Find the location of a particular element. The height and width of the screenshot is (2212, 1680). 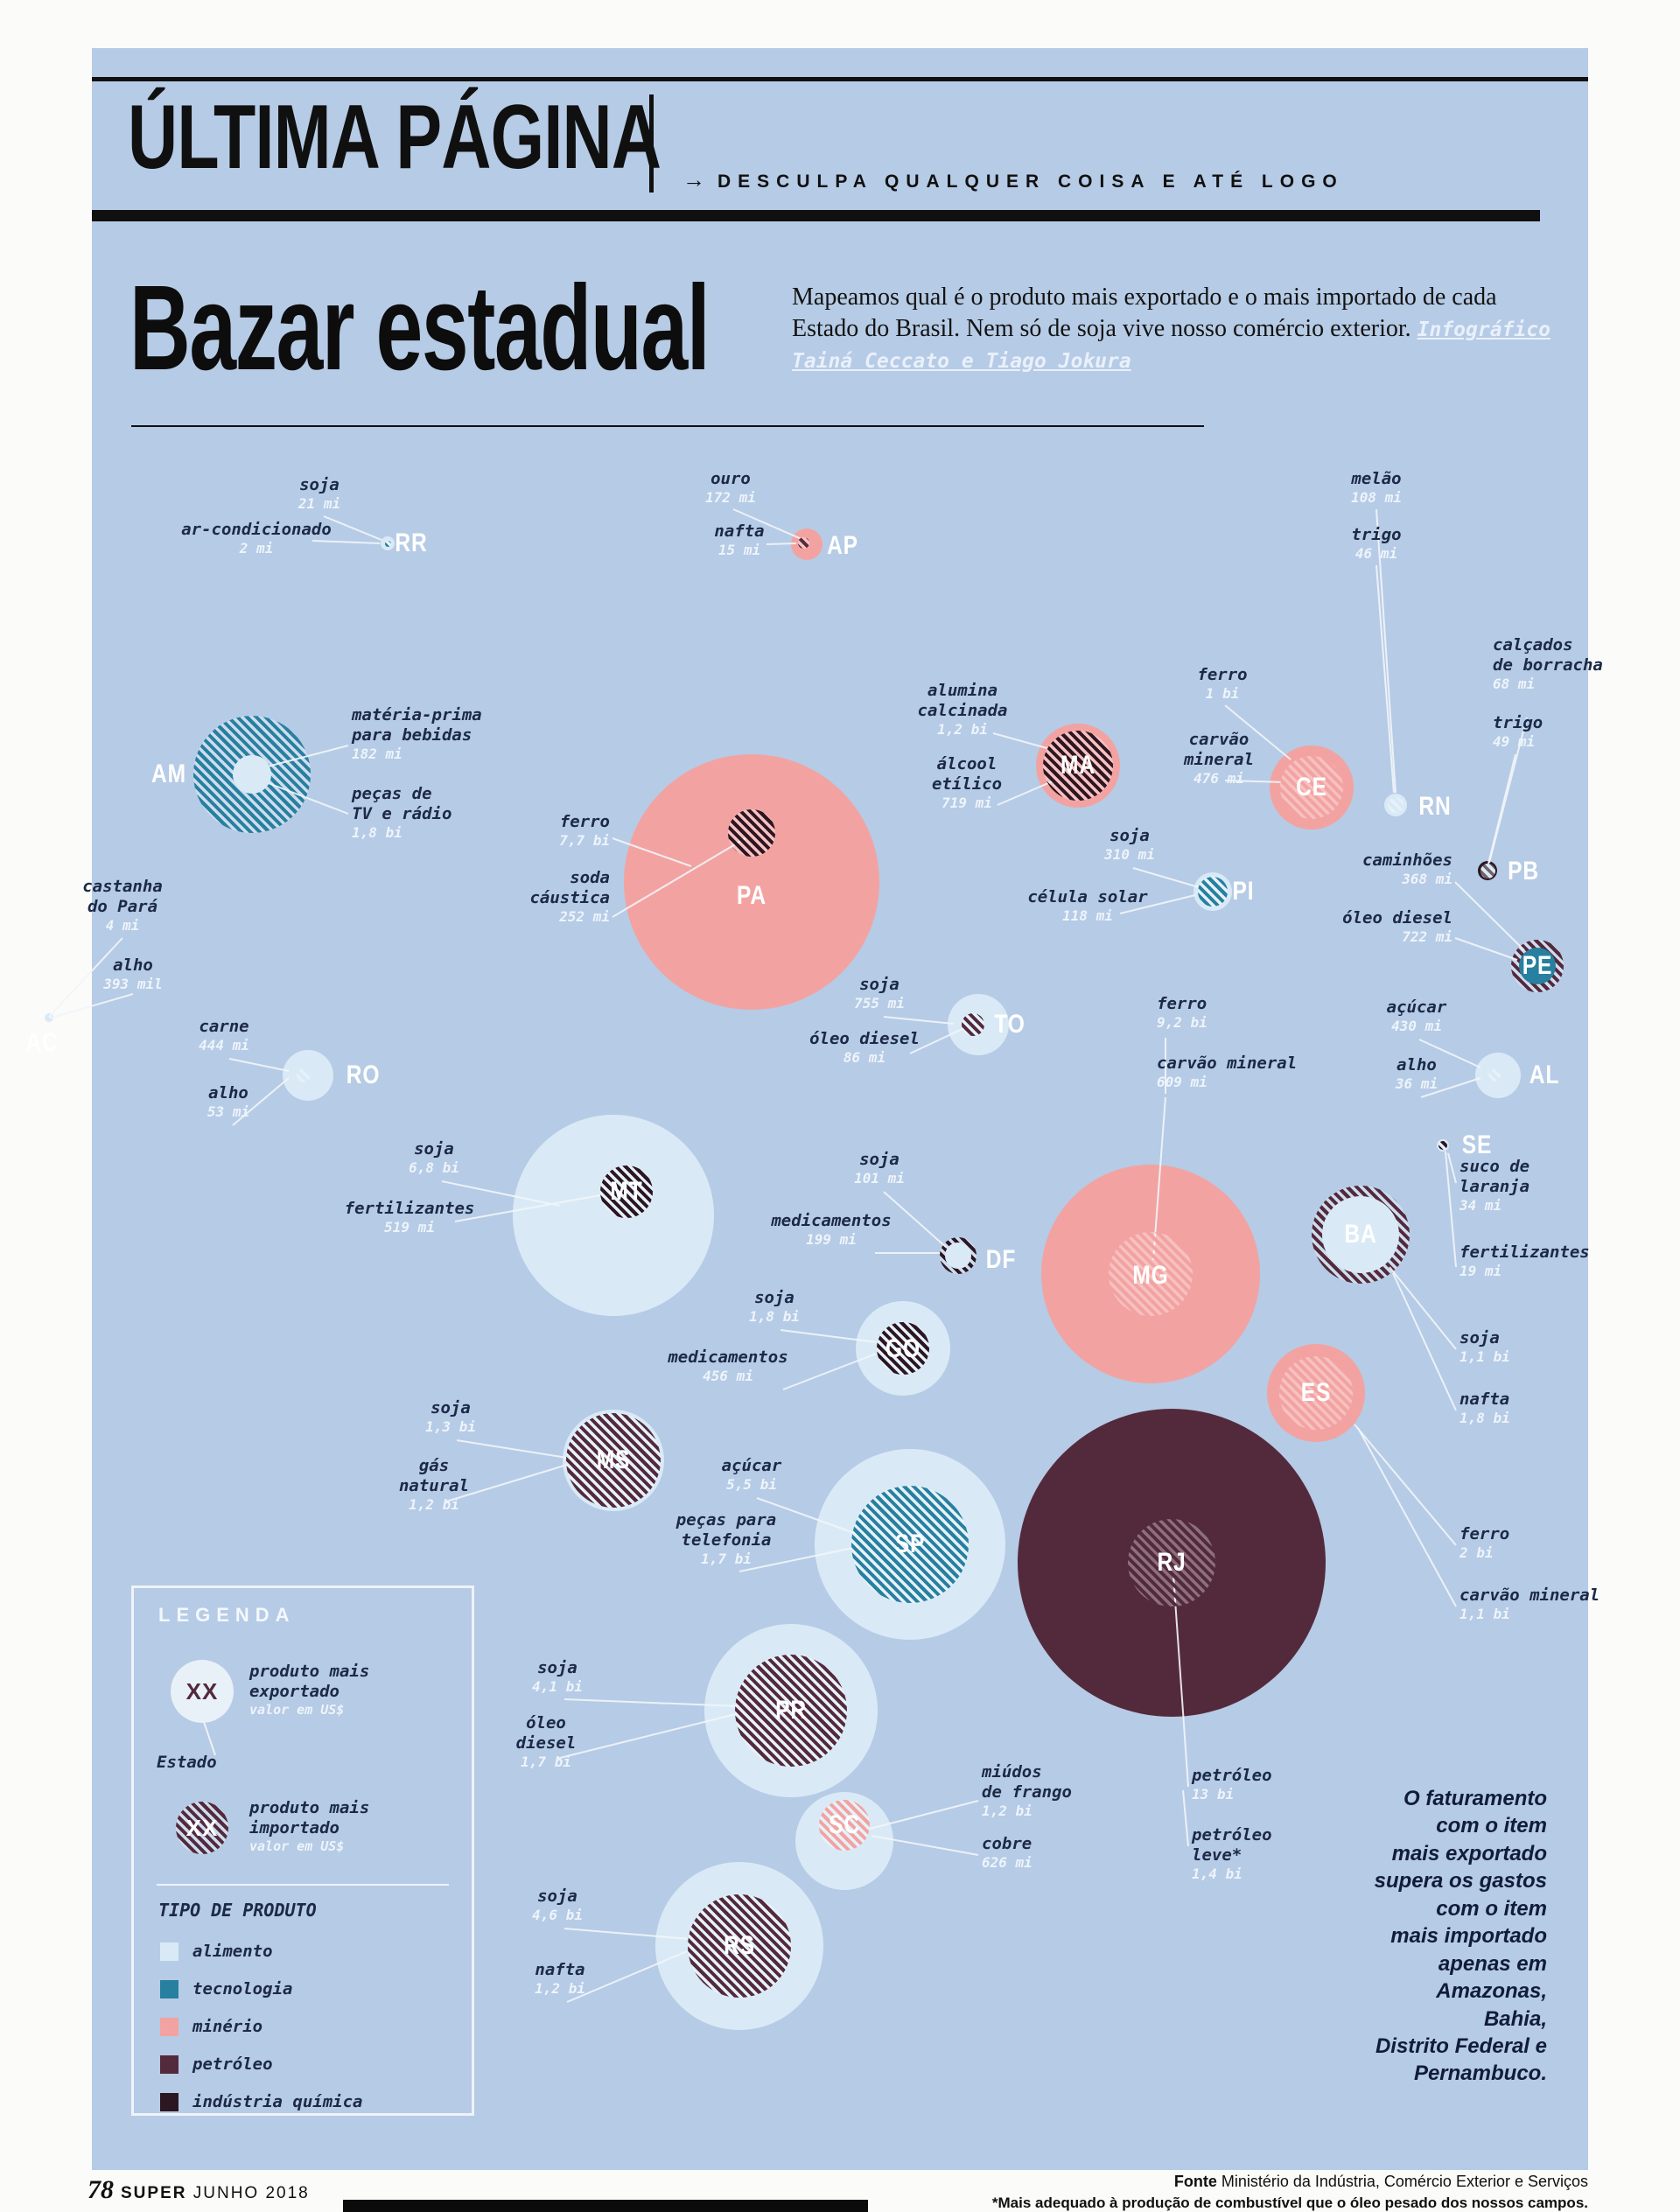

label-import-AL: alho 36 mi is located at coordinates (1417, 1073).